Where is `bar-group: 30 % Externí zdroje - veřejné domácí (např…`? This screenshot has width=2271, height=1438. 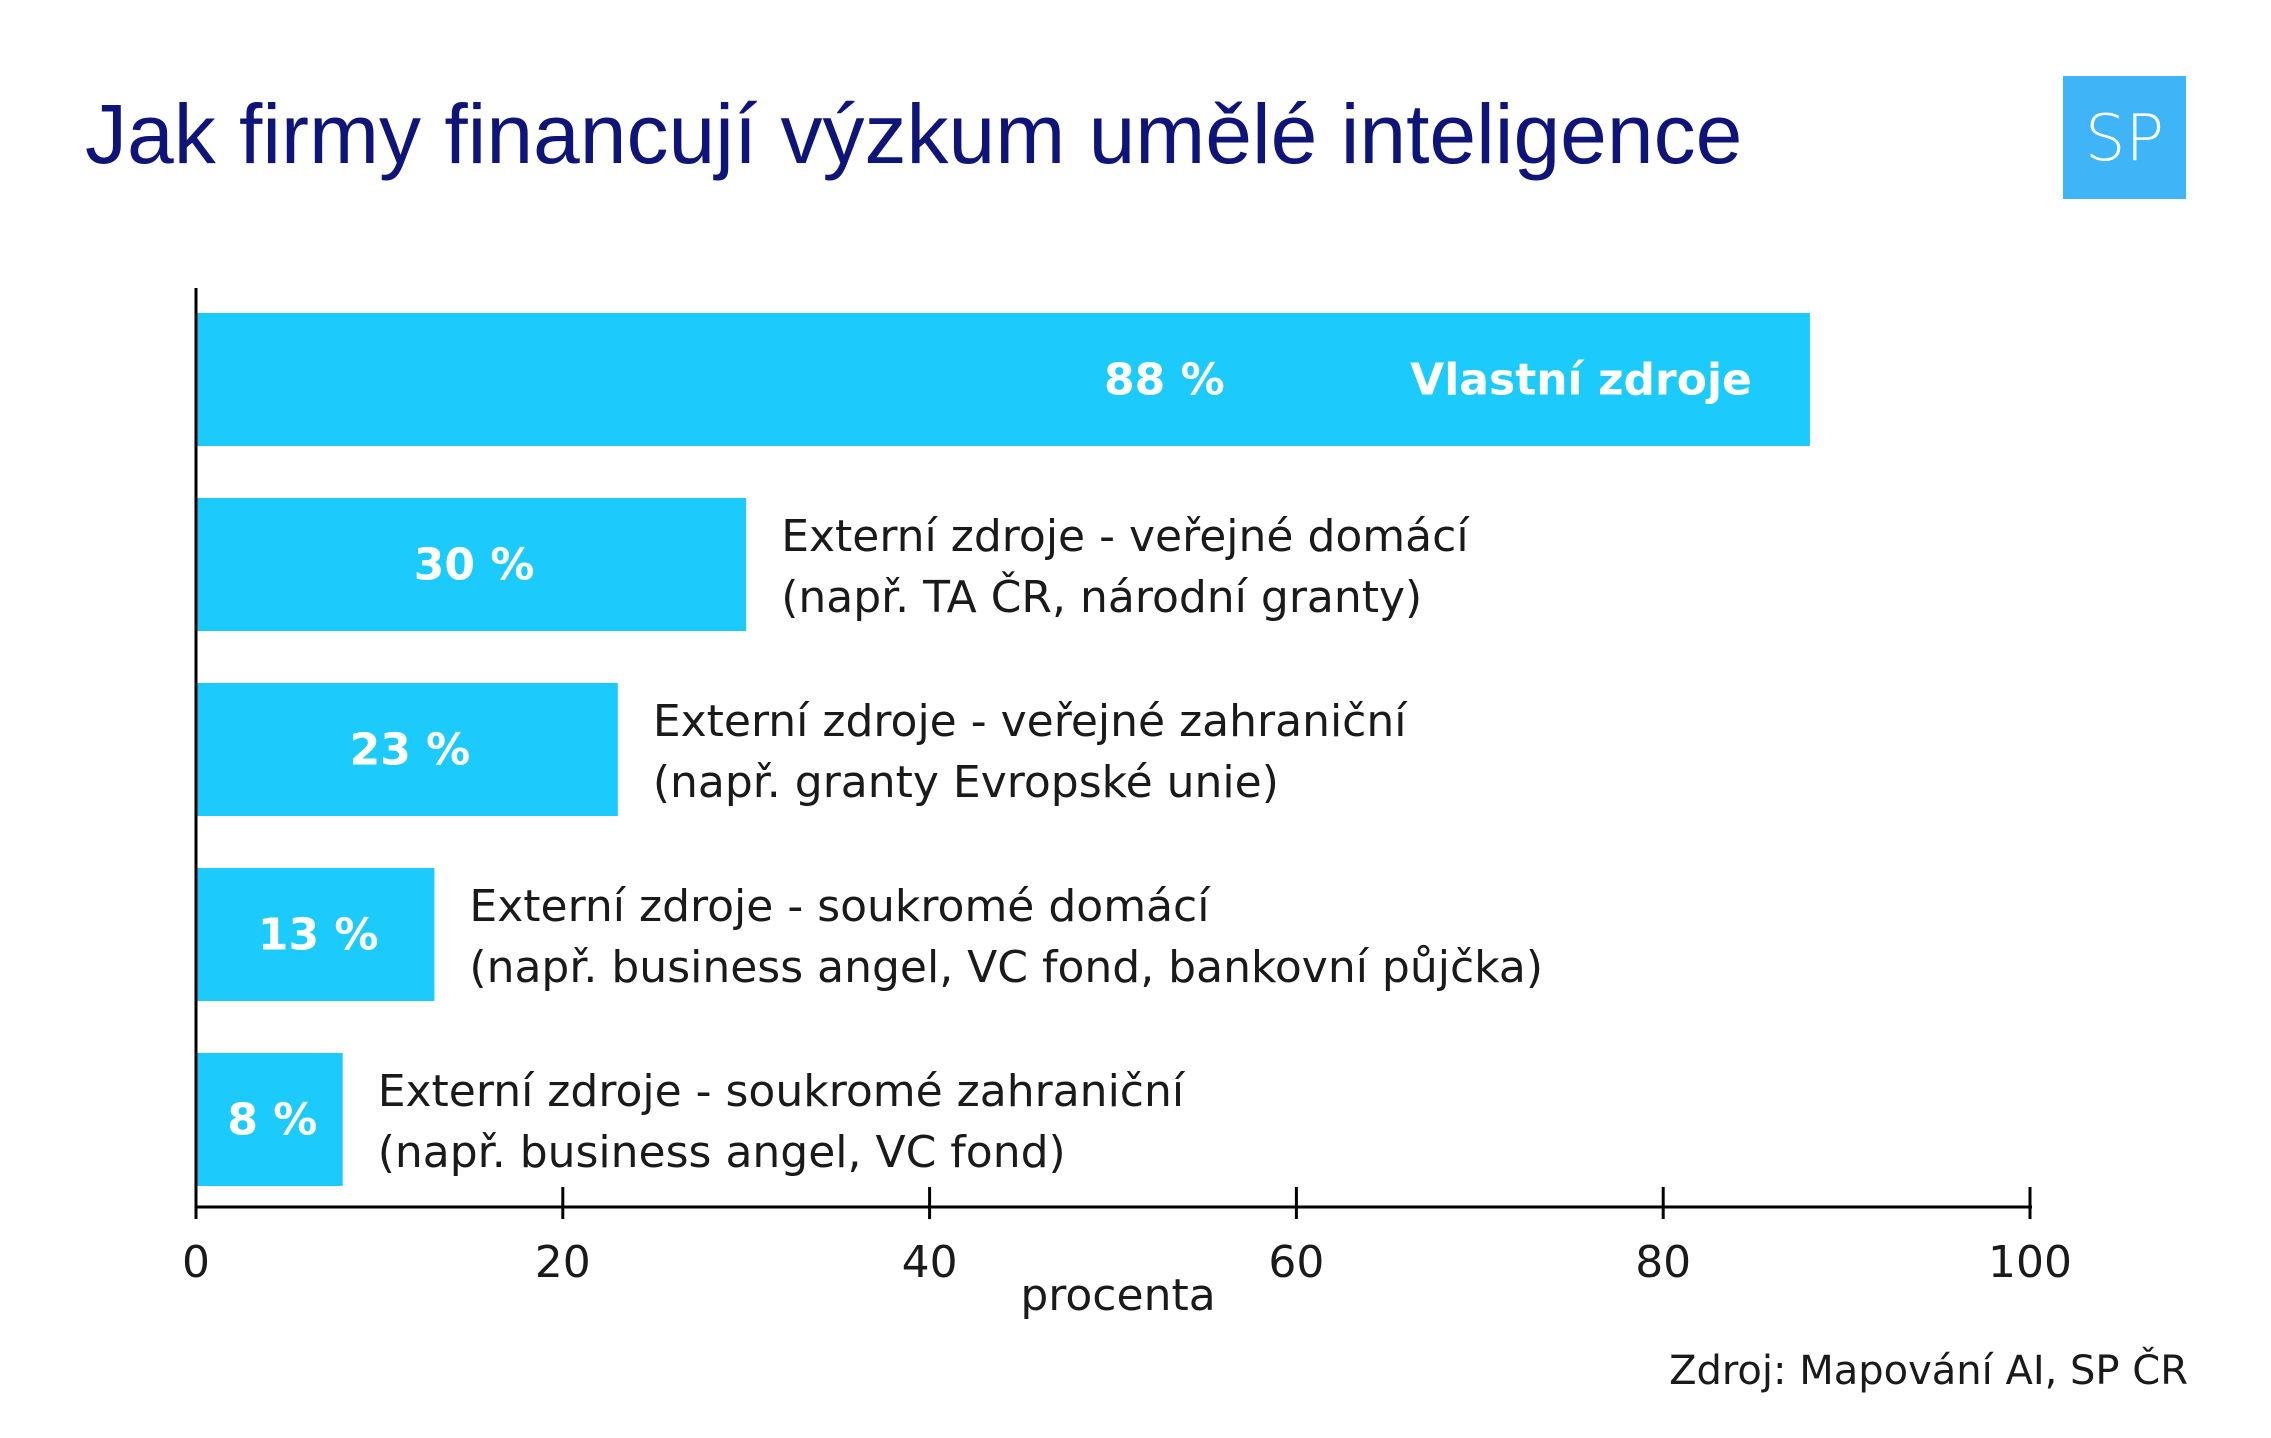 bar-group: 30 % Externí zdroje - veřejné domácí (např… is located at coordinates (833, 564).